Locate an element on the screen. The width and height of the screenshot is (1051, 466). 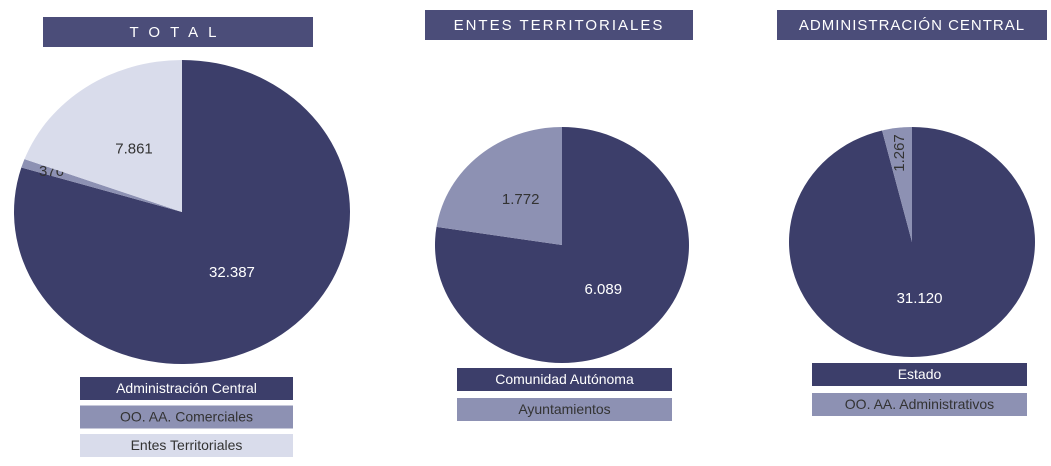
data-label: 32.387 is located at coordinates (232, 272).